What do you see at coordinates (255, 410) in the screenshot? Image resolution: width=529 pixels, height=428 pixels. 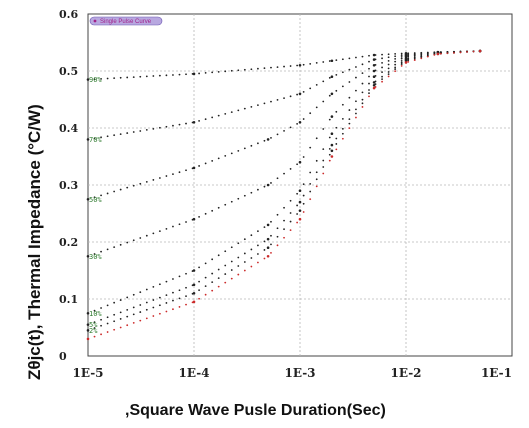 I see `x-axis-label: ,Square Wave Pusle Duration(Sec)` at bounding box center [255, 410].